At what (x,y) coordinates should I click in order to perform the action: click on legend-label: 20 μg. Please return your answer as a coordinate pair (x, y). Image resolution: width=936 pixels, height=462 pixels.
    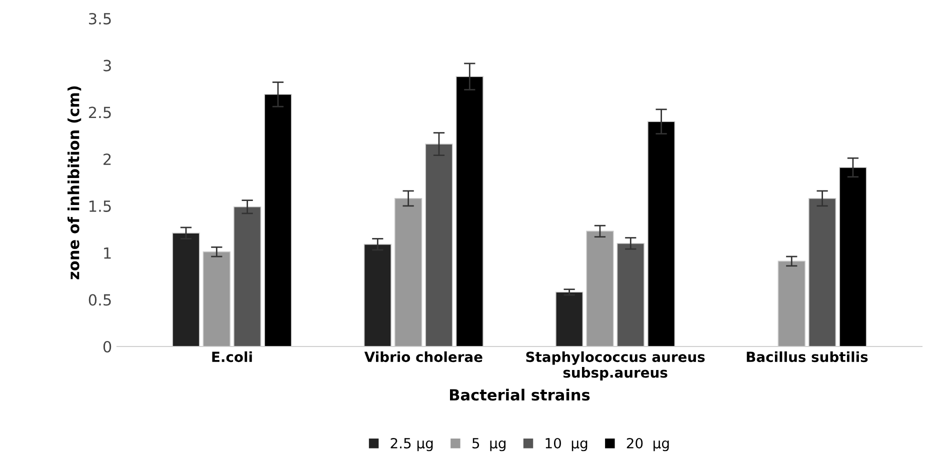
    Looking at the image, I should click on (647, 445).